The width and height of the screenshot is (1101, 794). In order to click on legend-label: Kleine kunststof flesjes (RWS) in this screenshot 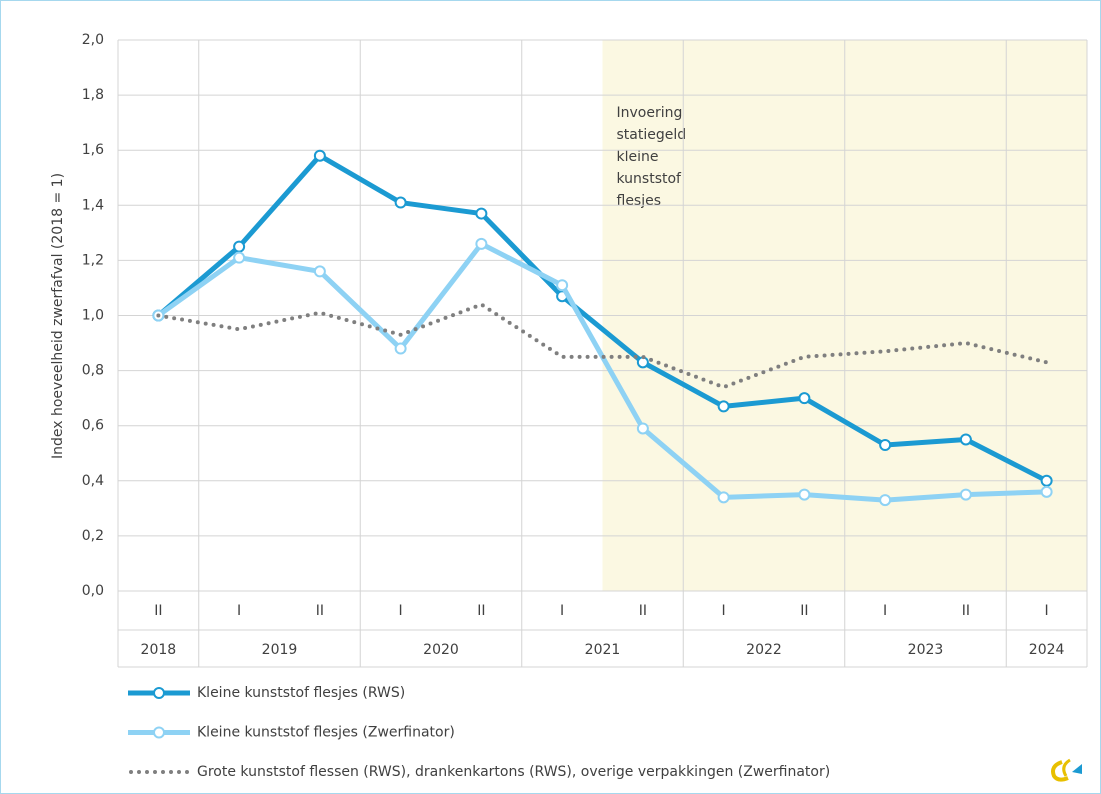, I will do `click(301, 693)`.